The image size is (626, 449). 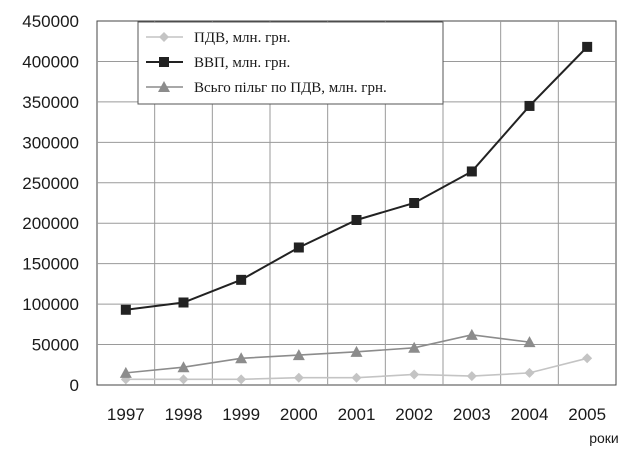 I want to click on series-triangle, so click(x=327, y=353).